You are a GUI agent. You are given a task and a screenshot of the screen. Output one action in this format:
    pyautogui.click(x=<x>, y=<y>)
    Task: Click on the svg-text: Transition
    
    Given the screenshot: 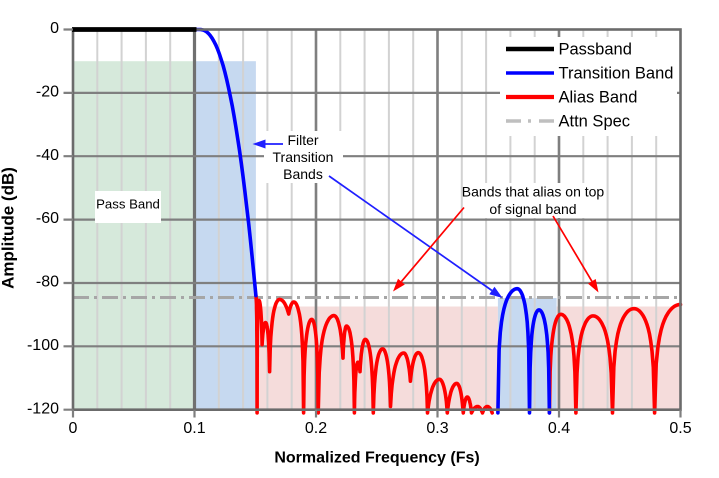 What is the action you would take?
    pyautogui.click(x=303, y=157)
    